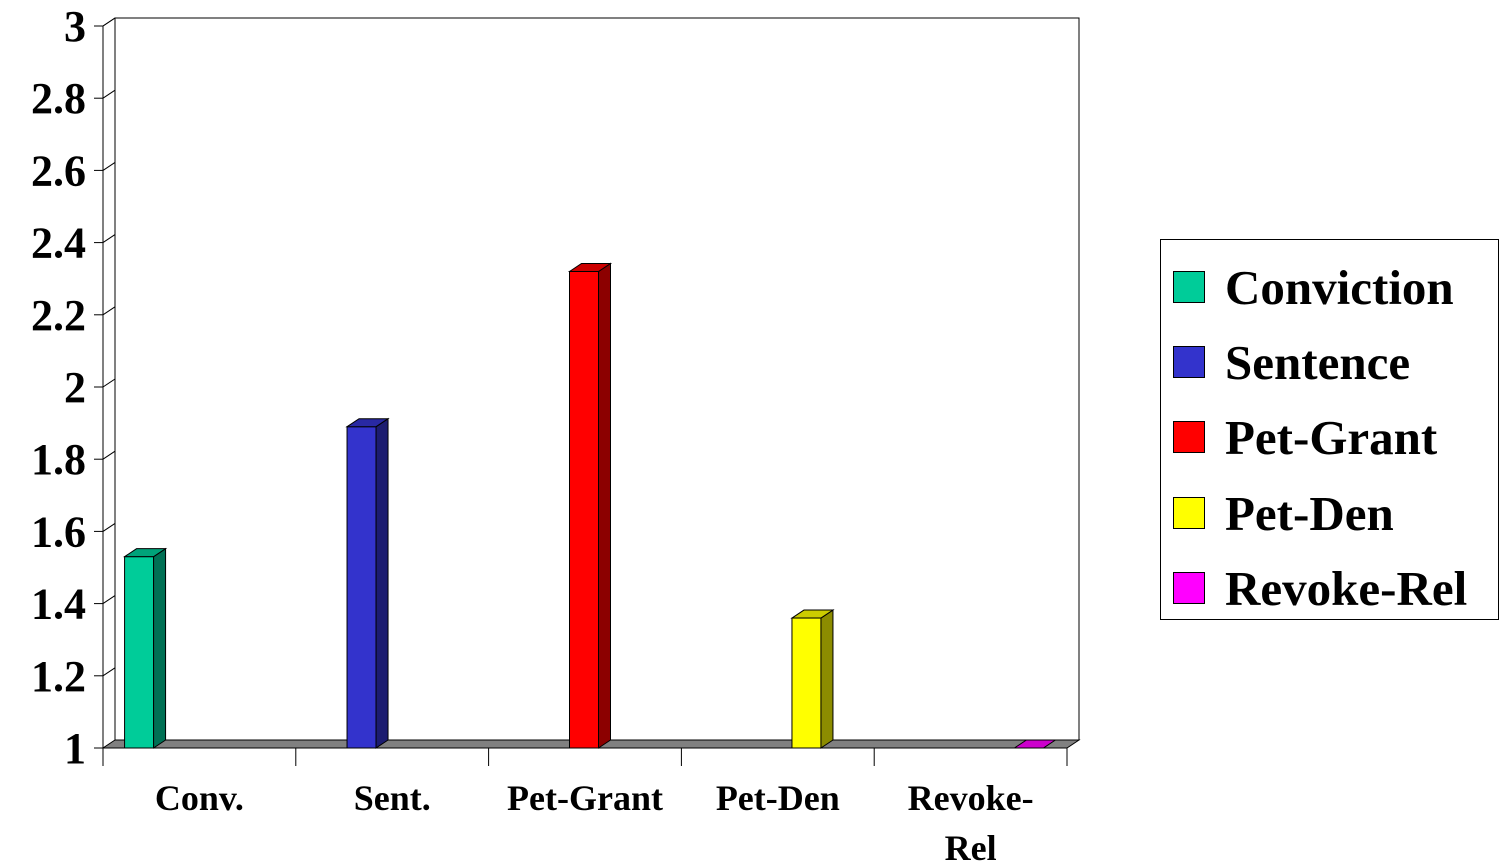 This screenshot has width=1501, height=866. I want to click on bar-sentence, so click(367, 583).